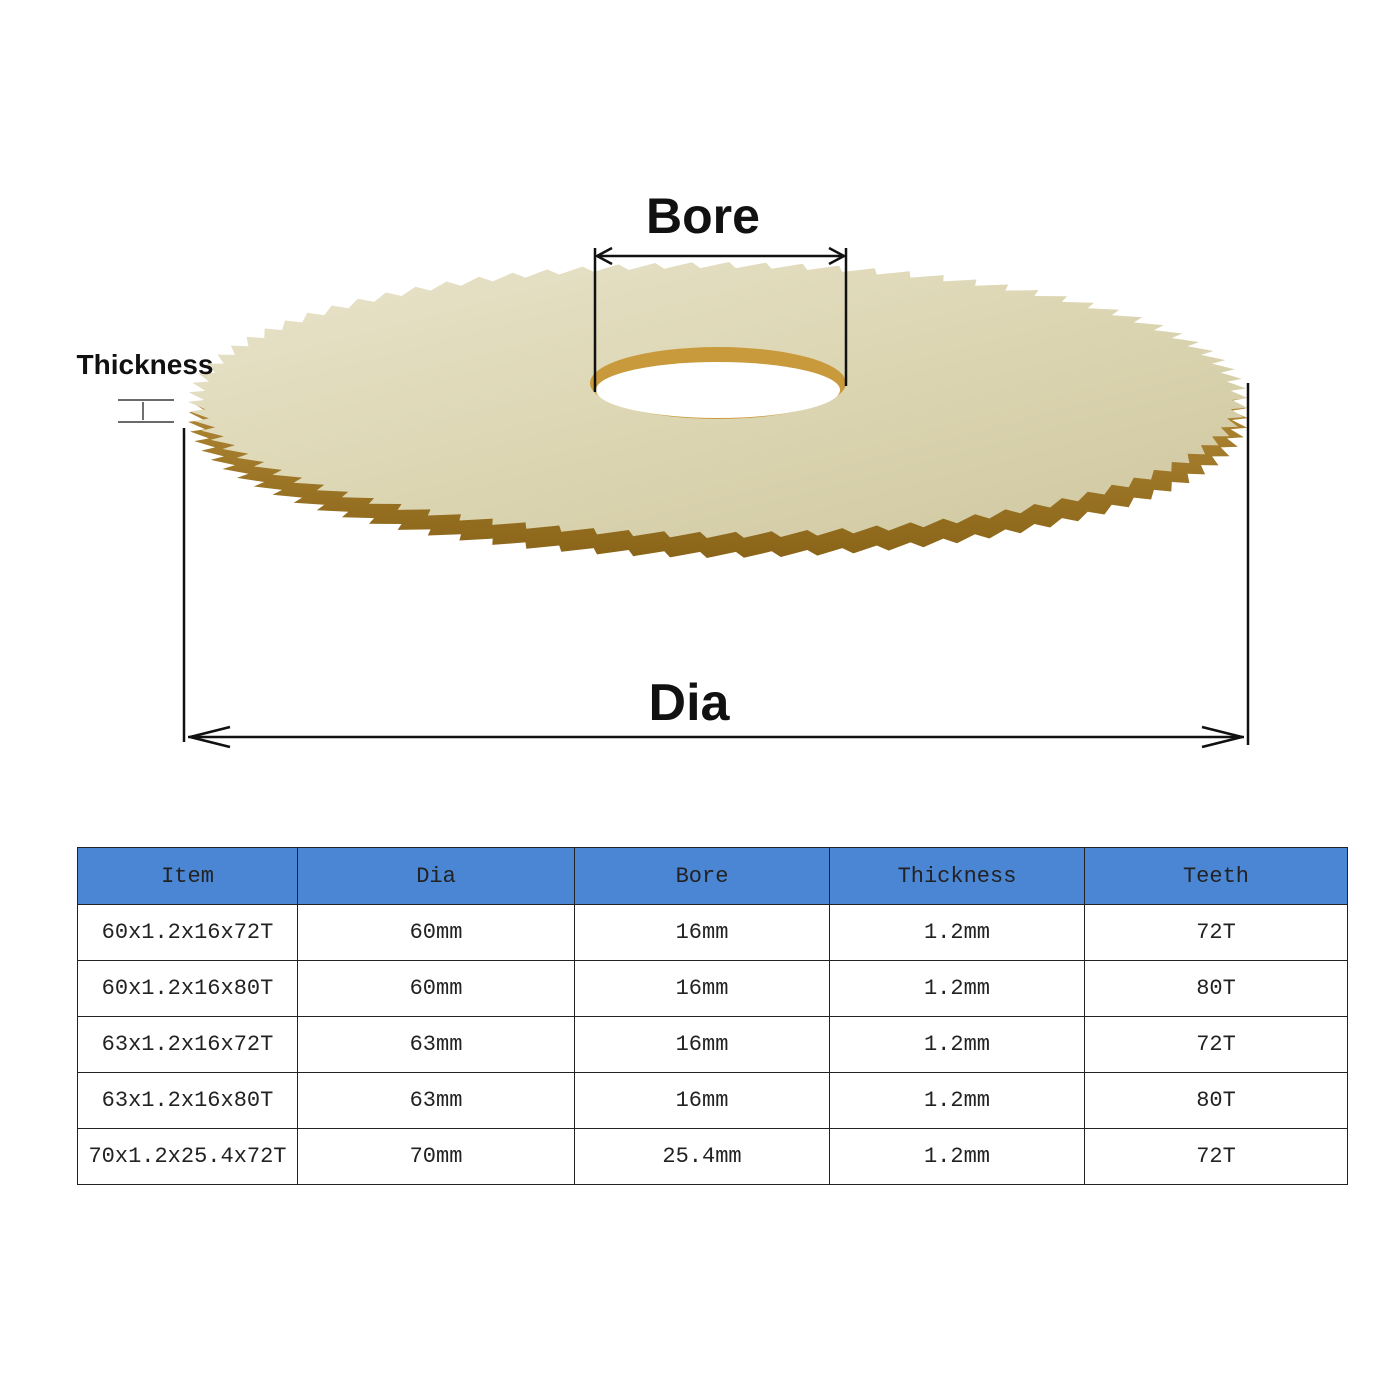 The width and height of the screenshot is (1400, 1400). Describe the element at coordinates (702, 876) in the screenshot. I see `header-cell: Bore` at that location.